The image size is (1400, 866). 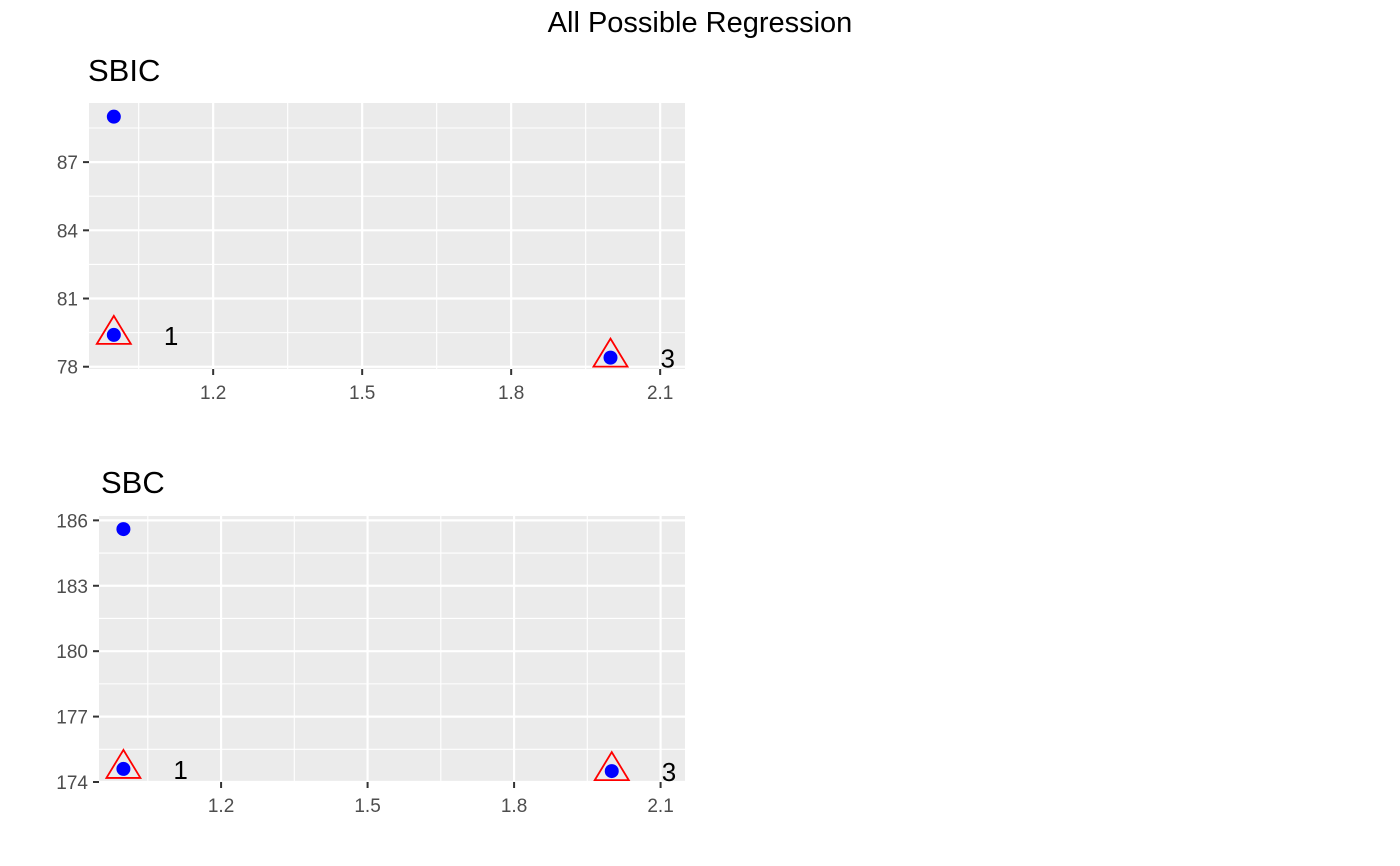 What do you see at coordinates (72, 652) in the screenshot?
I see `y-tick-label: 180` at bounding box center [72, 652].